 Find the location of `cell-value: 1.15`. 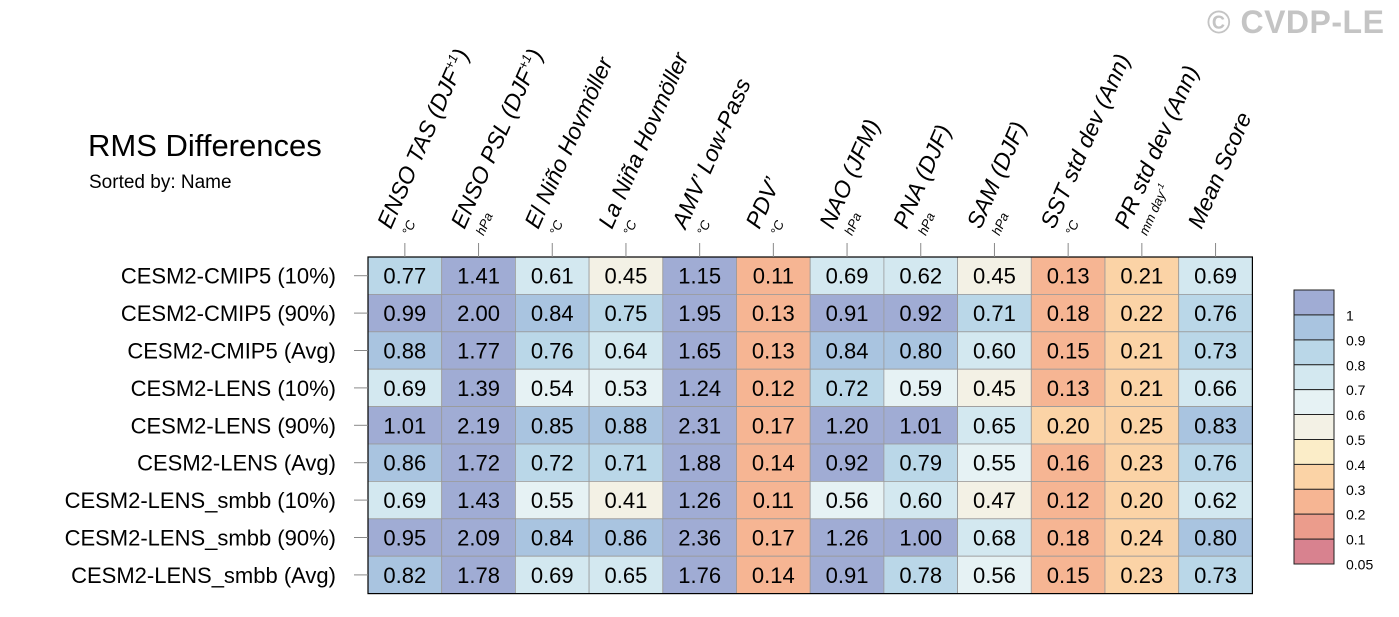

cell-value: 1.15 is located at coordinates (699, 276).